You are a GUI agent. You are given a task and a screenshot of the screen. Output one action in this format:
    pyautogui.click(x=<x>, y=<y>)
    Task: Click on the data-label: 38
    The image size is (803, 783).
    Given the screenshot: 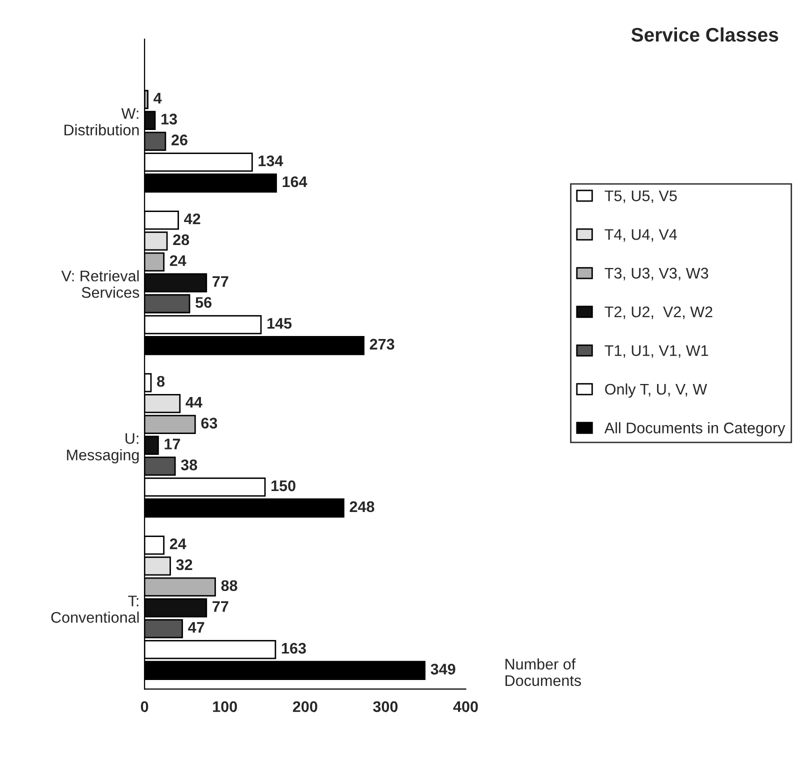 What is the action you would take?
    pyautogui.click(x=189, y=465)
    